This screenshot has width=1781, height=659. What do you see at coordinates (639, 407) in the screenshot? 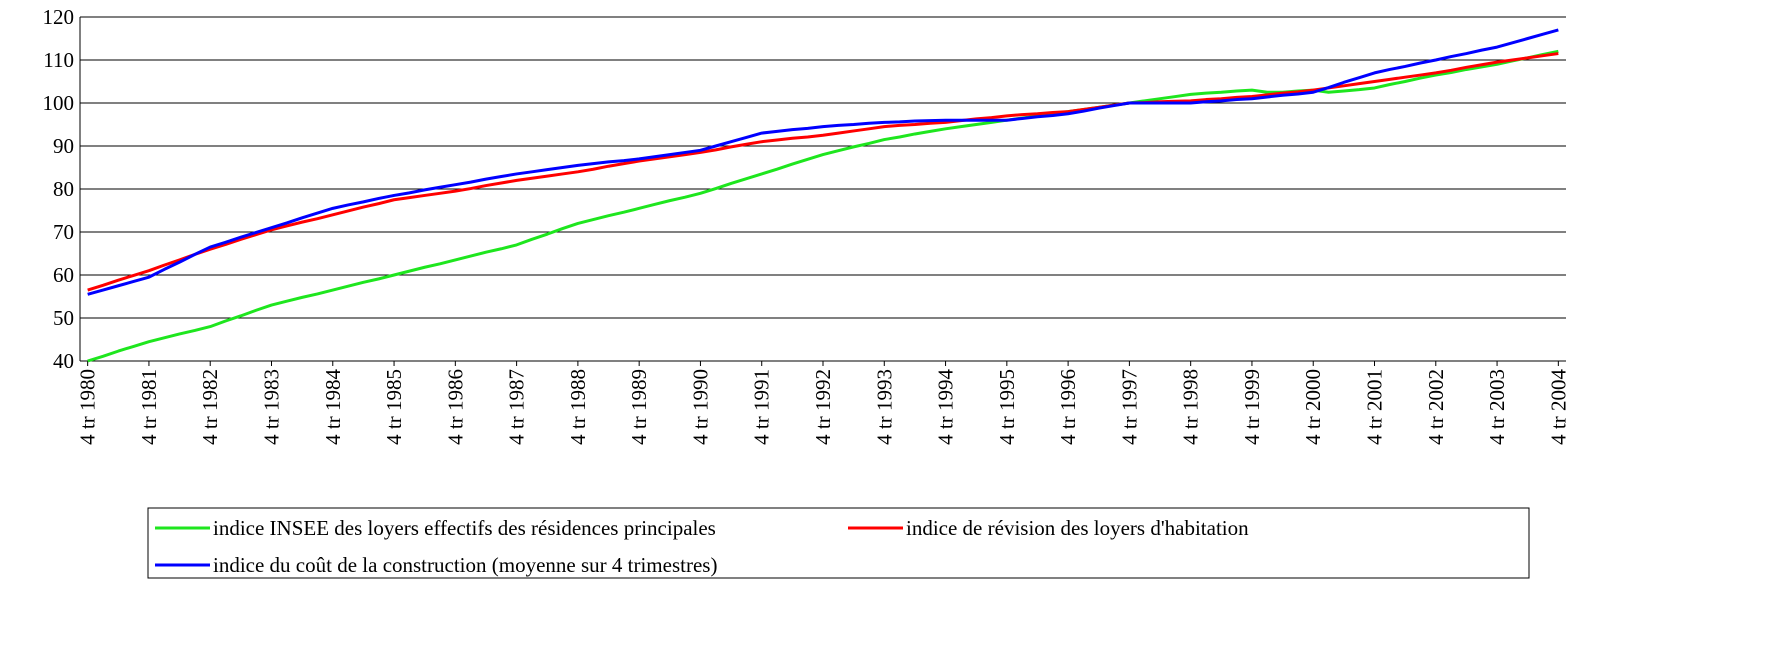
I see `x-tick-label: 4 tr 1989` at bounding box center [639, 407].